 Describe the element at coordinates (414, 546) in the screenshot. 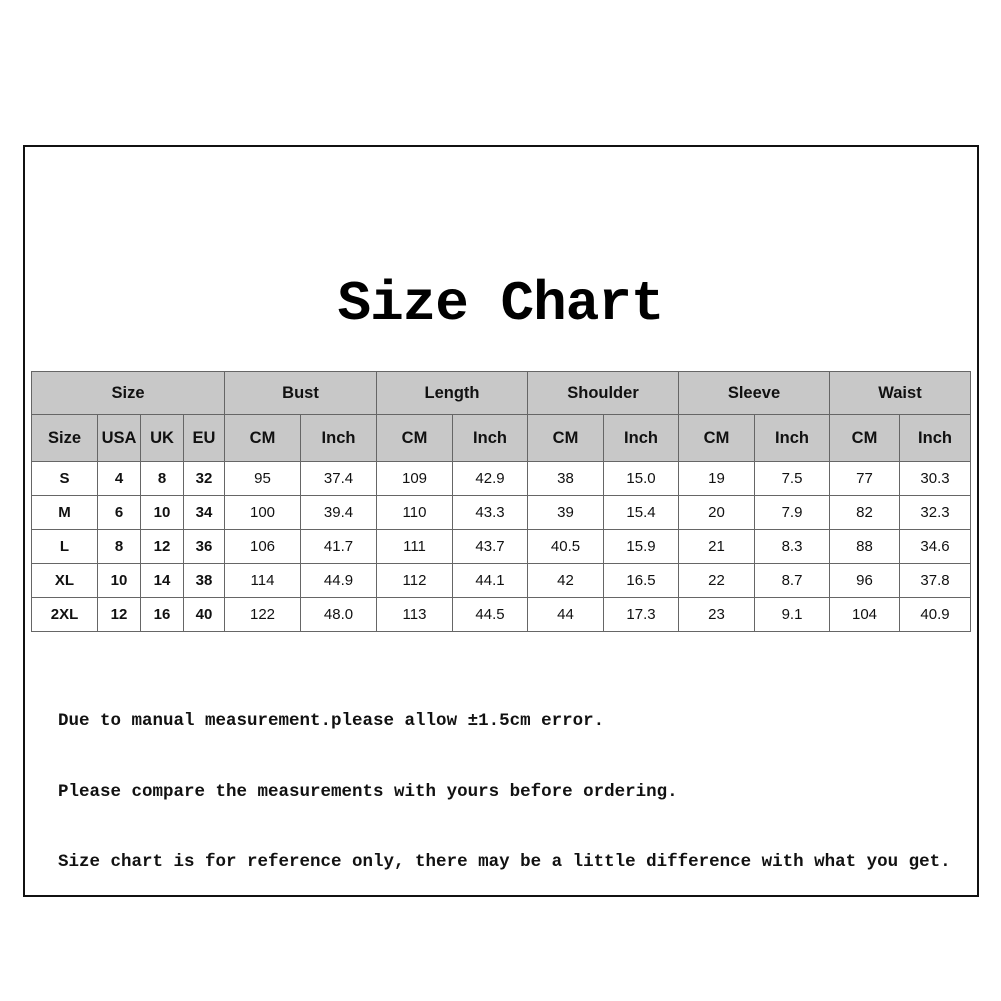

I see `table-cell: 111` at that location.